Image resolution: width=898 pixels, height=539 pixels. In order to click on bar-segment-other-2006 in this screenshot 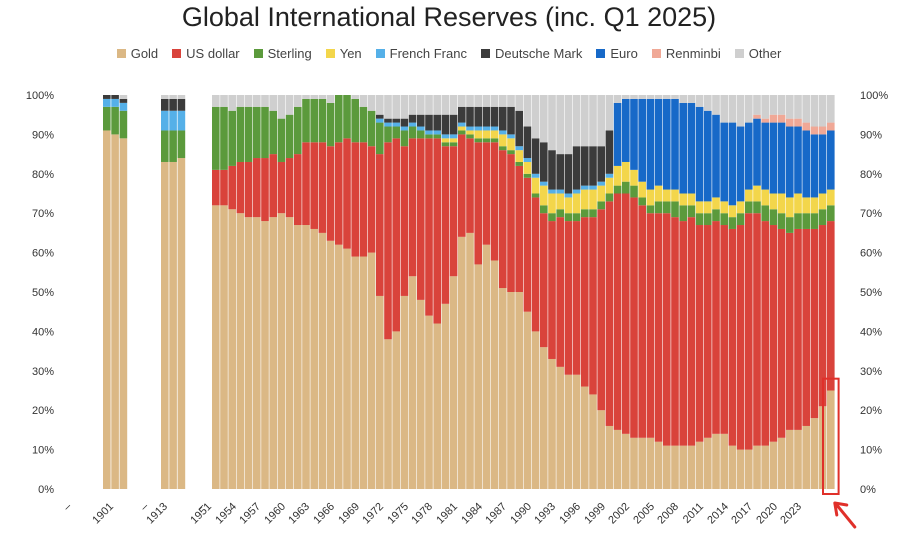, I will do `click(675, 97)`.